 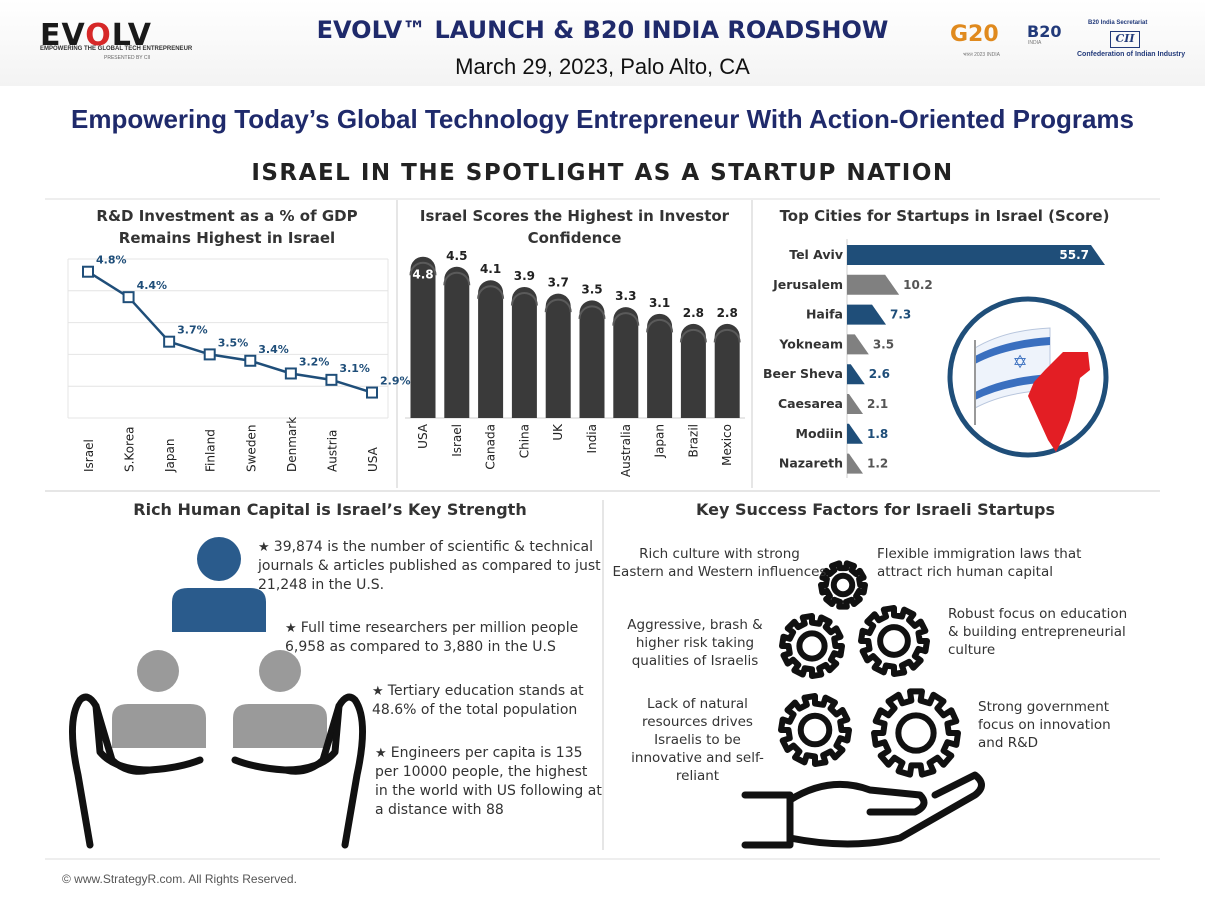 What do you see at coordinates (558, 432) in the screenshot?
I see `x-tick-label: UK` at bounding box center [558, 432].